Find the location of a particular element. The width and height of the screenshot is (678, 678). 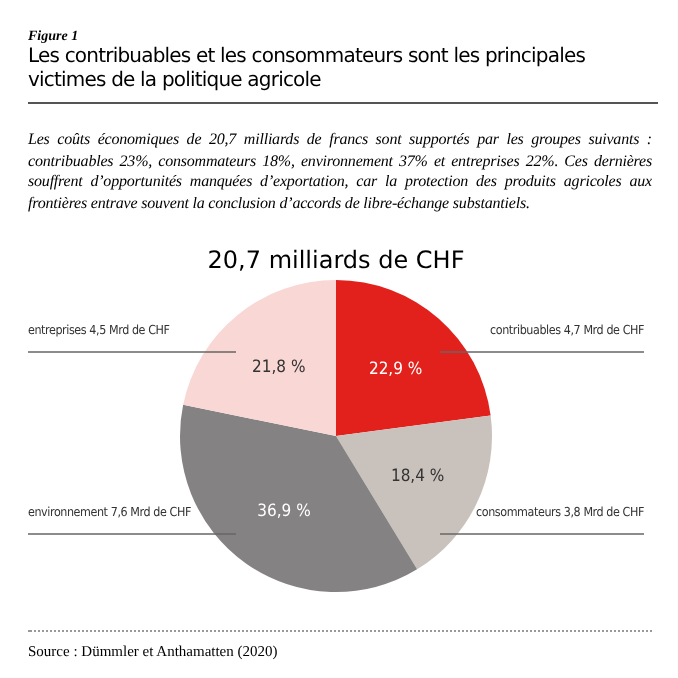

chart-title: 20,7 milliards de CHF is located at coordinates (336, 260).